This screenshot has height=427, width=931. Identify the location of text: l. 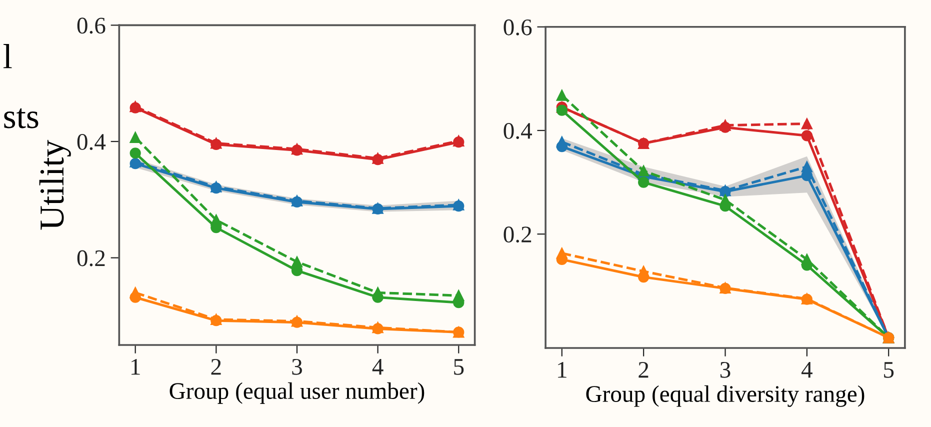
(7, 56).